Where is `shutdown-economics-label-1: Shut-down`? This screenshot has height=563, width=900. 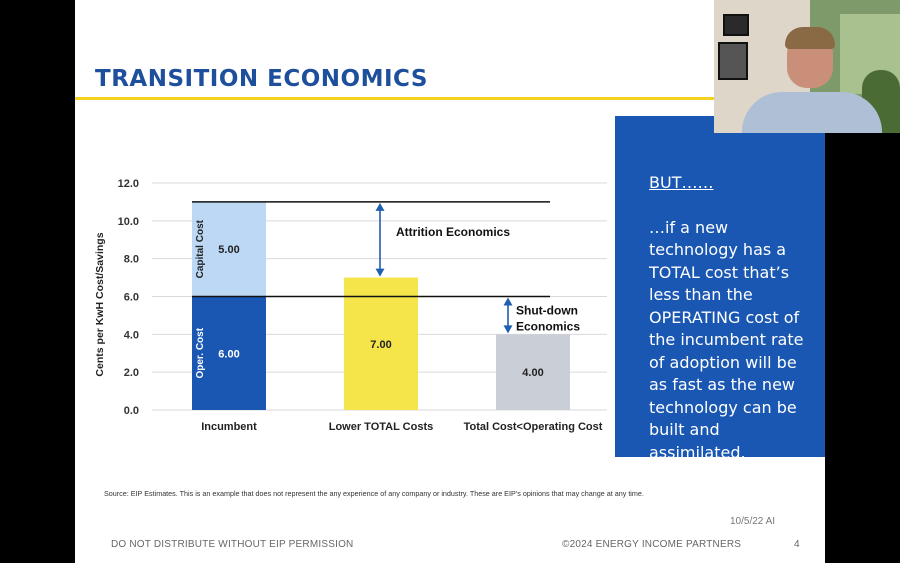
shutdown-economics-label-1: Shut-down is located at coordinates (547, 311).